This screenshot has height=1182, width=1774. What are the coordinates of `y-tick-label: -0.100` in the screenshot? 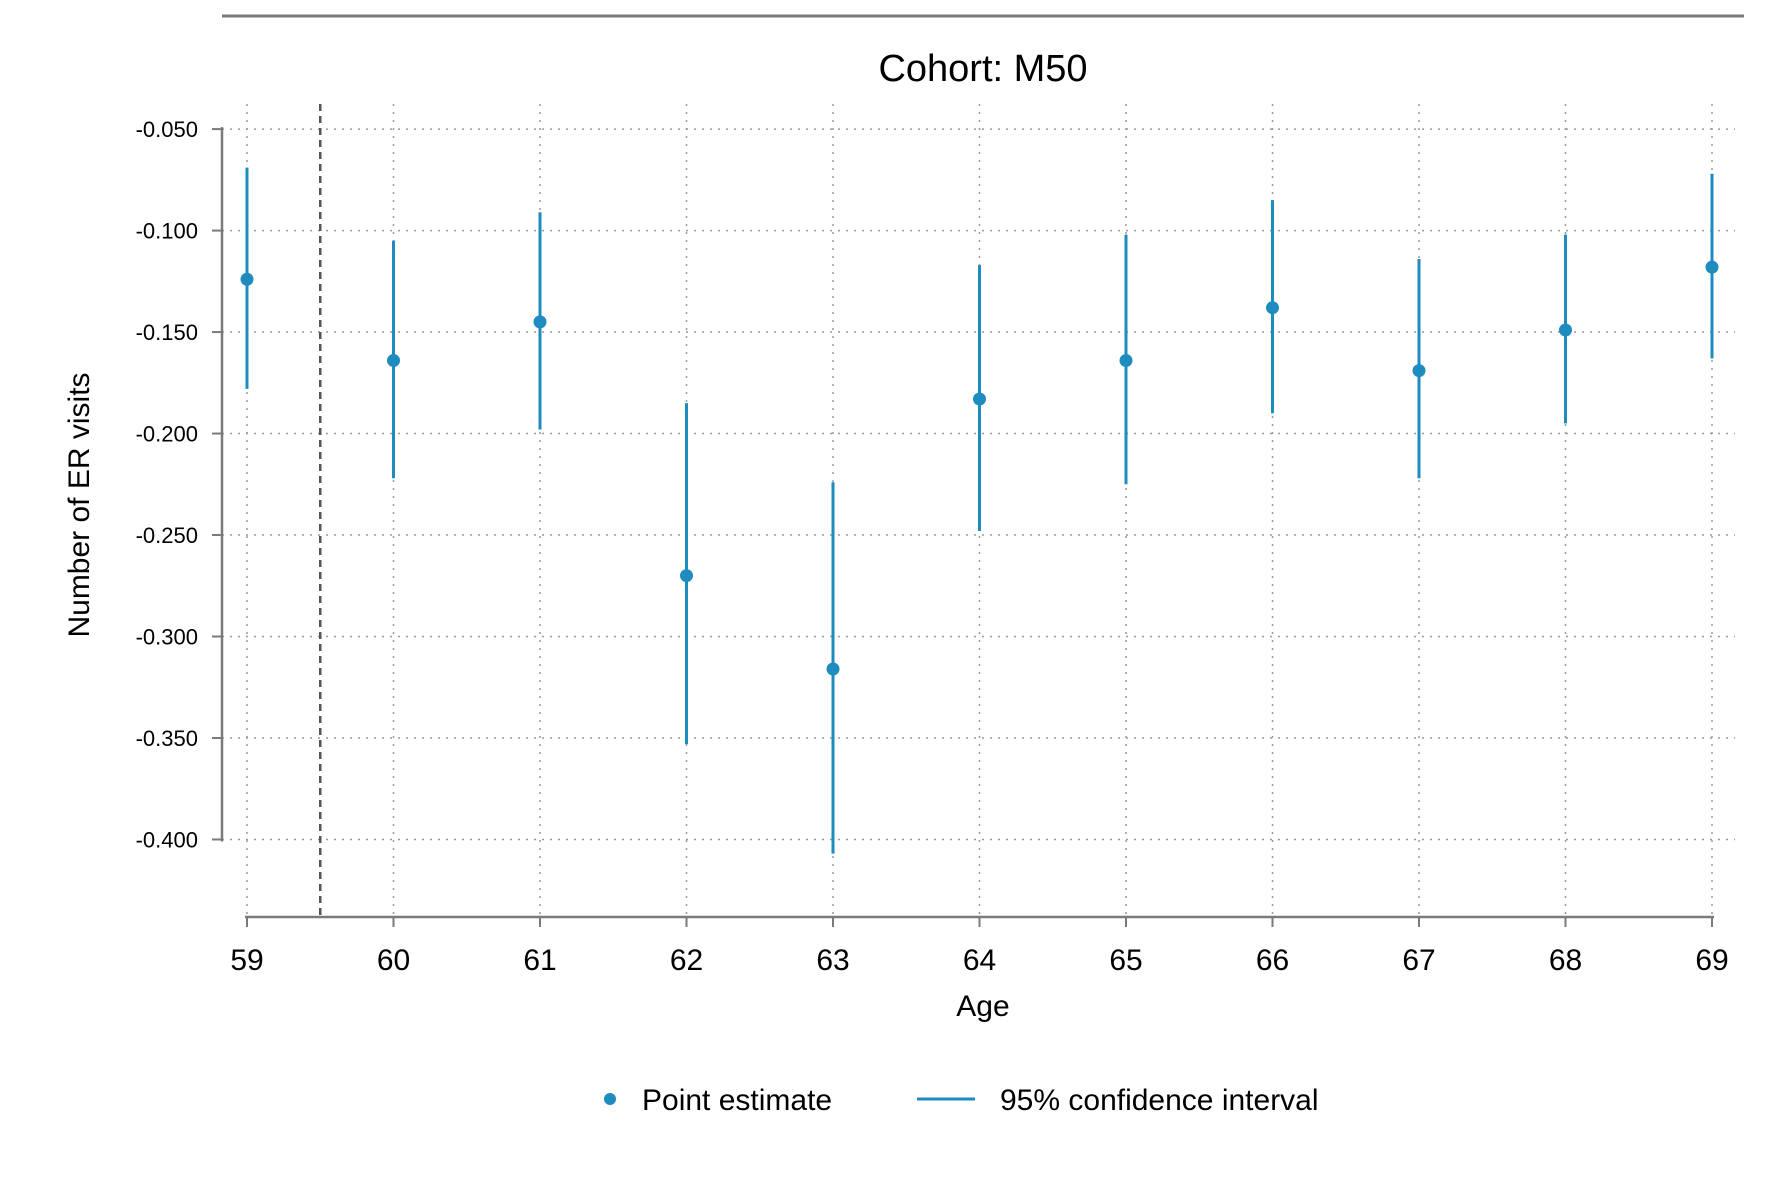 It's located at (167, 231).